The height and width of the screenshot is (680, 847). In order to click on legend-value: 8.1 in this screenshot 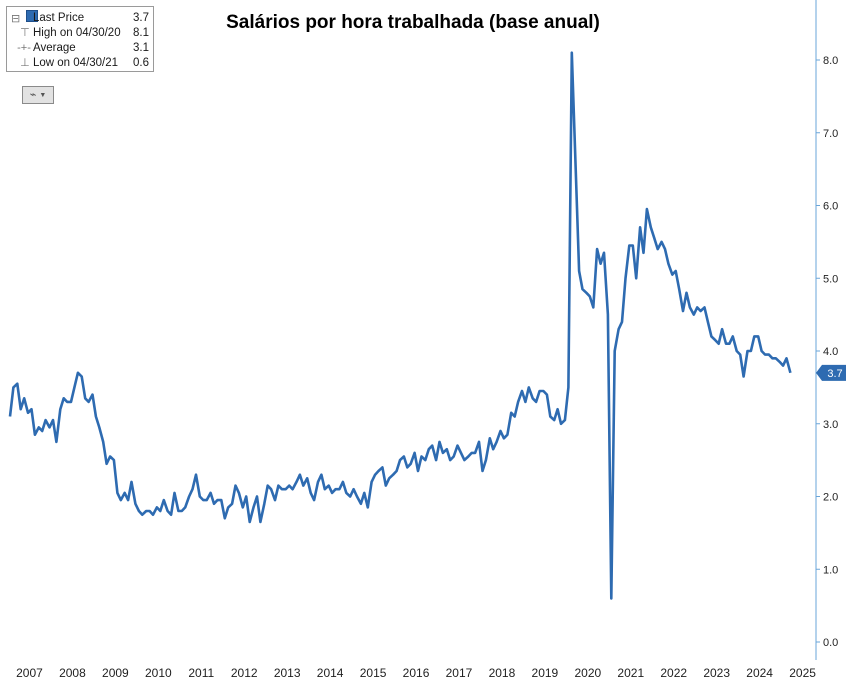, I will do `click(141, 32)`.